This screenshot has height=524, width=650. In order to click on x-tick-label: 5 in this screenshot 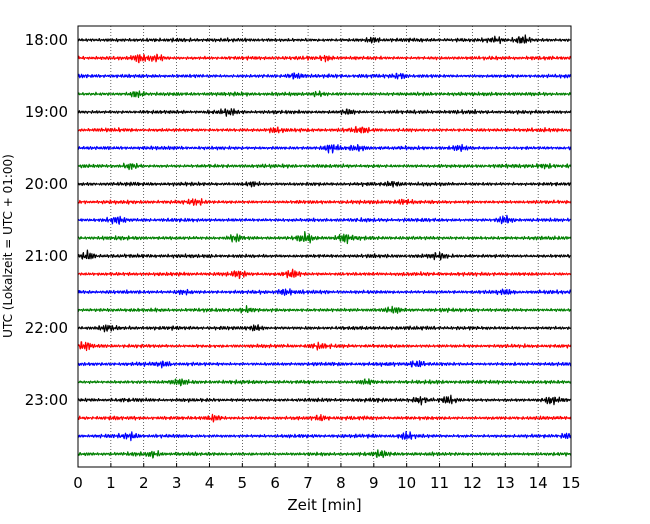, I will do `click(243, 483)`.